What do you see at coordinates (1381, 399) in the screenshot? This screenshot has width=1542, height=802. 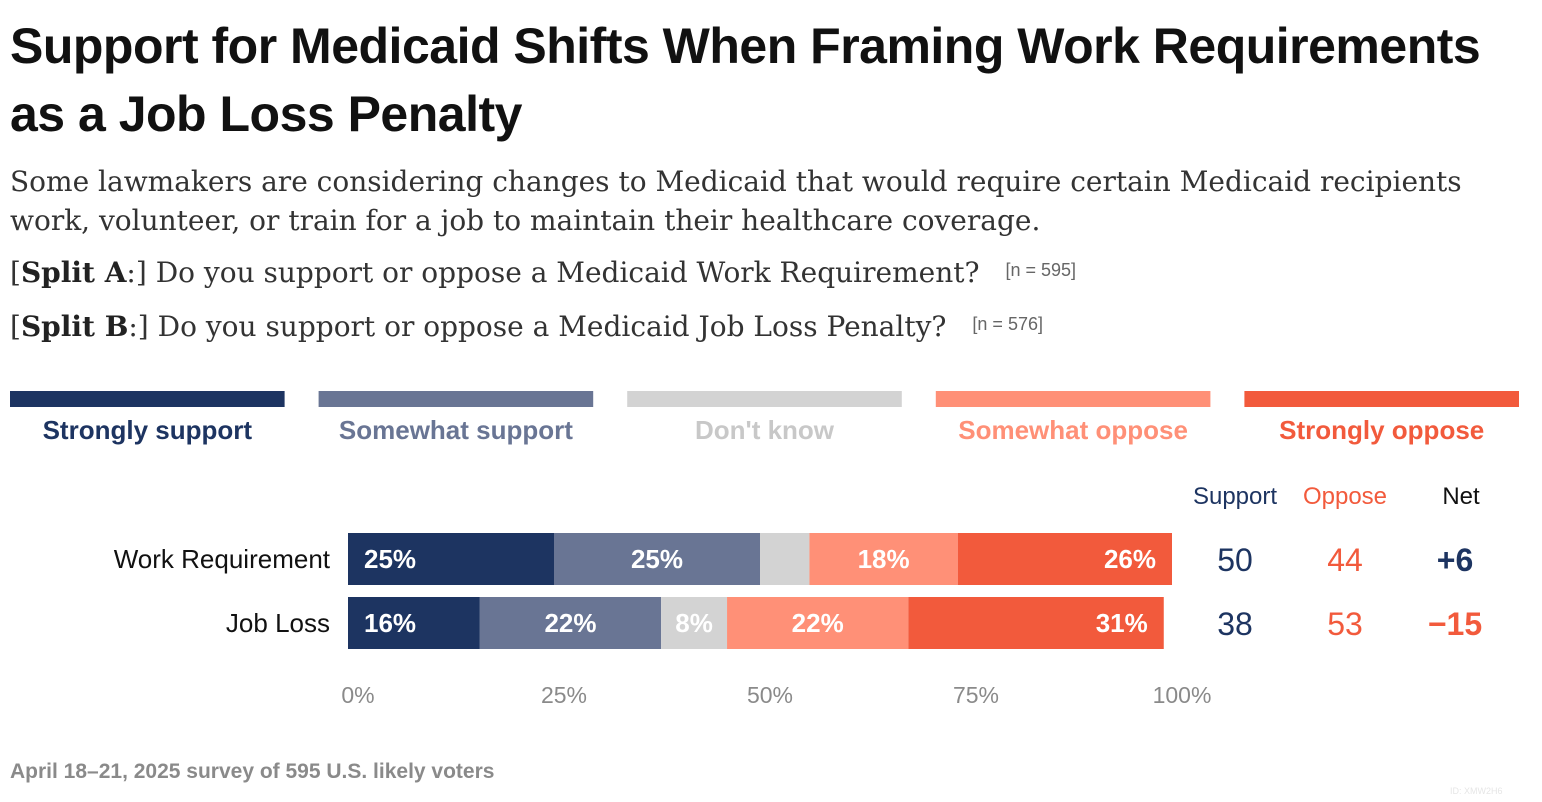 I see `legend-swatch-strongly-oppose` at bounding box center [1381, 399].